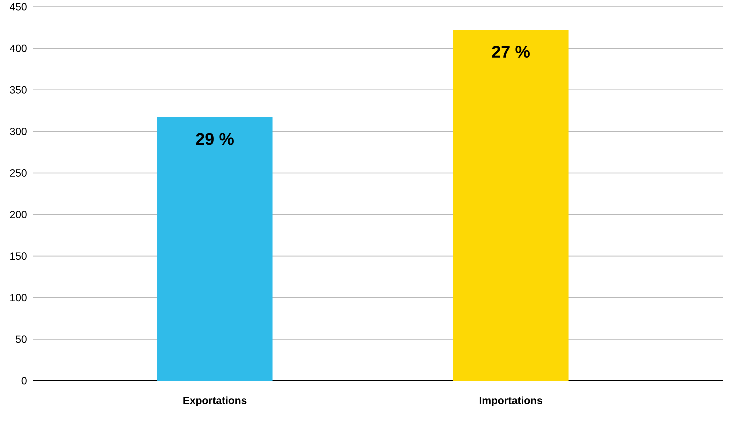 Image resolution: width=738 pixels, height=422 pixels. What do you see at coordinates (24, 381) in the screenshot?
I see `y-tick-label: 0` at bounding box center [24, 381].